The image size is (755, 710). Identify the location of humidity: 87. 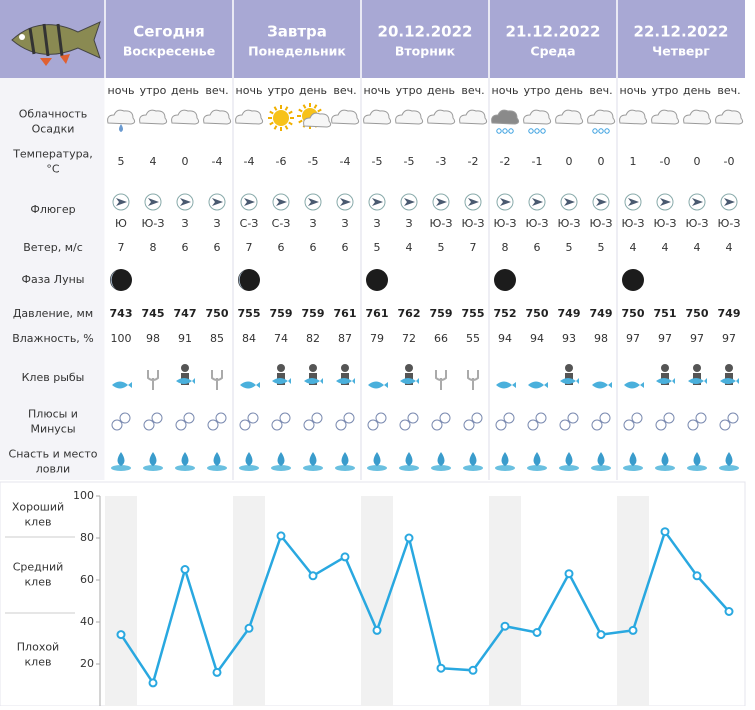
(345, 338).